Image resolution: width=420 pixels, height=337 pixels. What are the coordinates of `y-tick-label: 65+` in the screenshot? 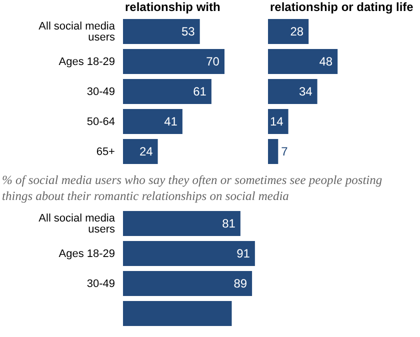 It's located at (105, 152).